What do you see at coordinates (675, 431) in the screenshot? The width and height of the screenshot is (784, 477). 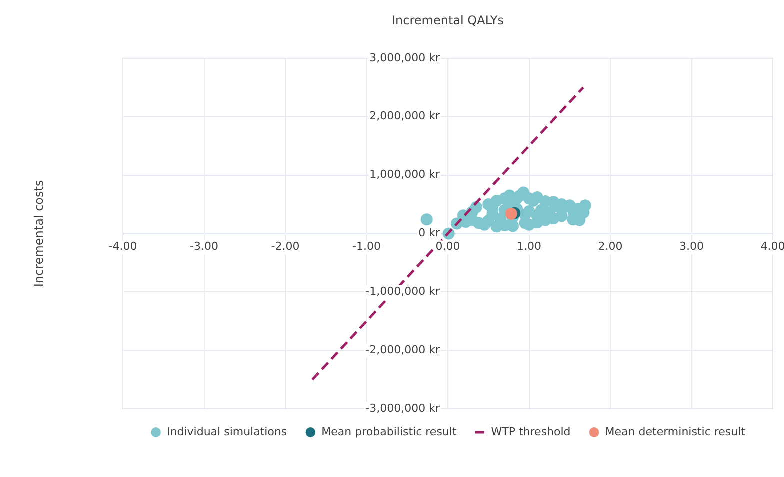 I see `legend-label: Mean deterministic result` at bounding box center [675, 431].